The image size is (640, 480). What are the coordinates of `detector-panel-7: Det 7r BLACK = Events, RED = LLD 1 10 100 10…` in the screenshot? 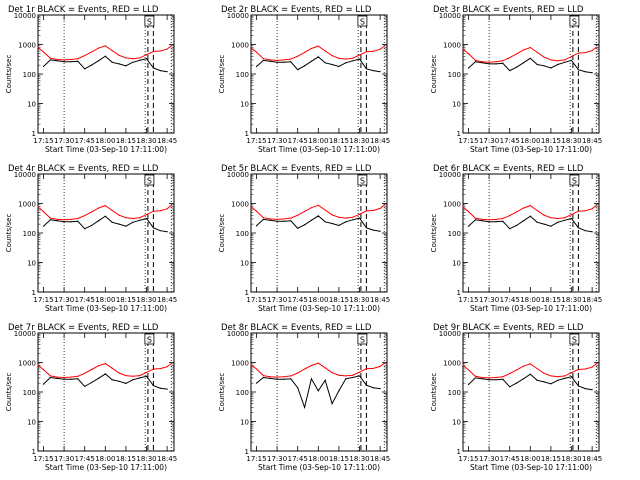 It's located at (91, 397).